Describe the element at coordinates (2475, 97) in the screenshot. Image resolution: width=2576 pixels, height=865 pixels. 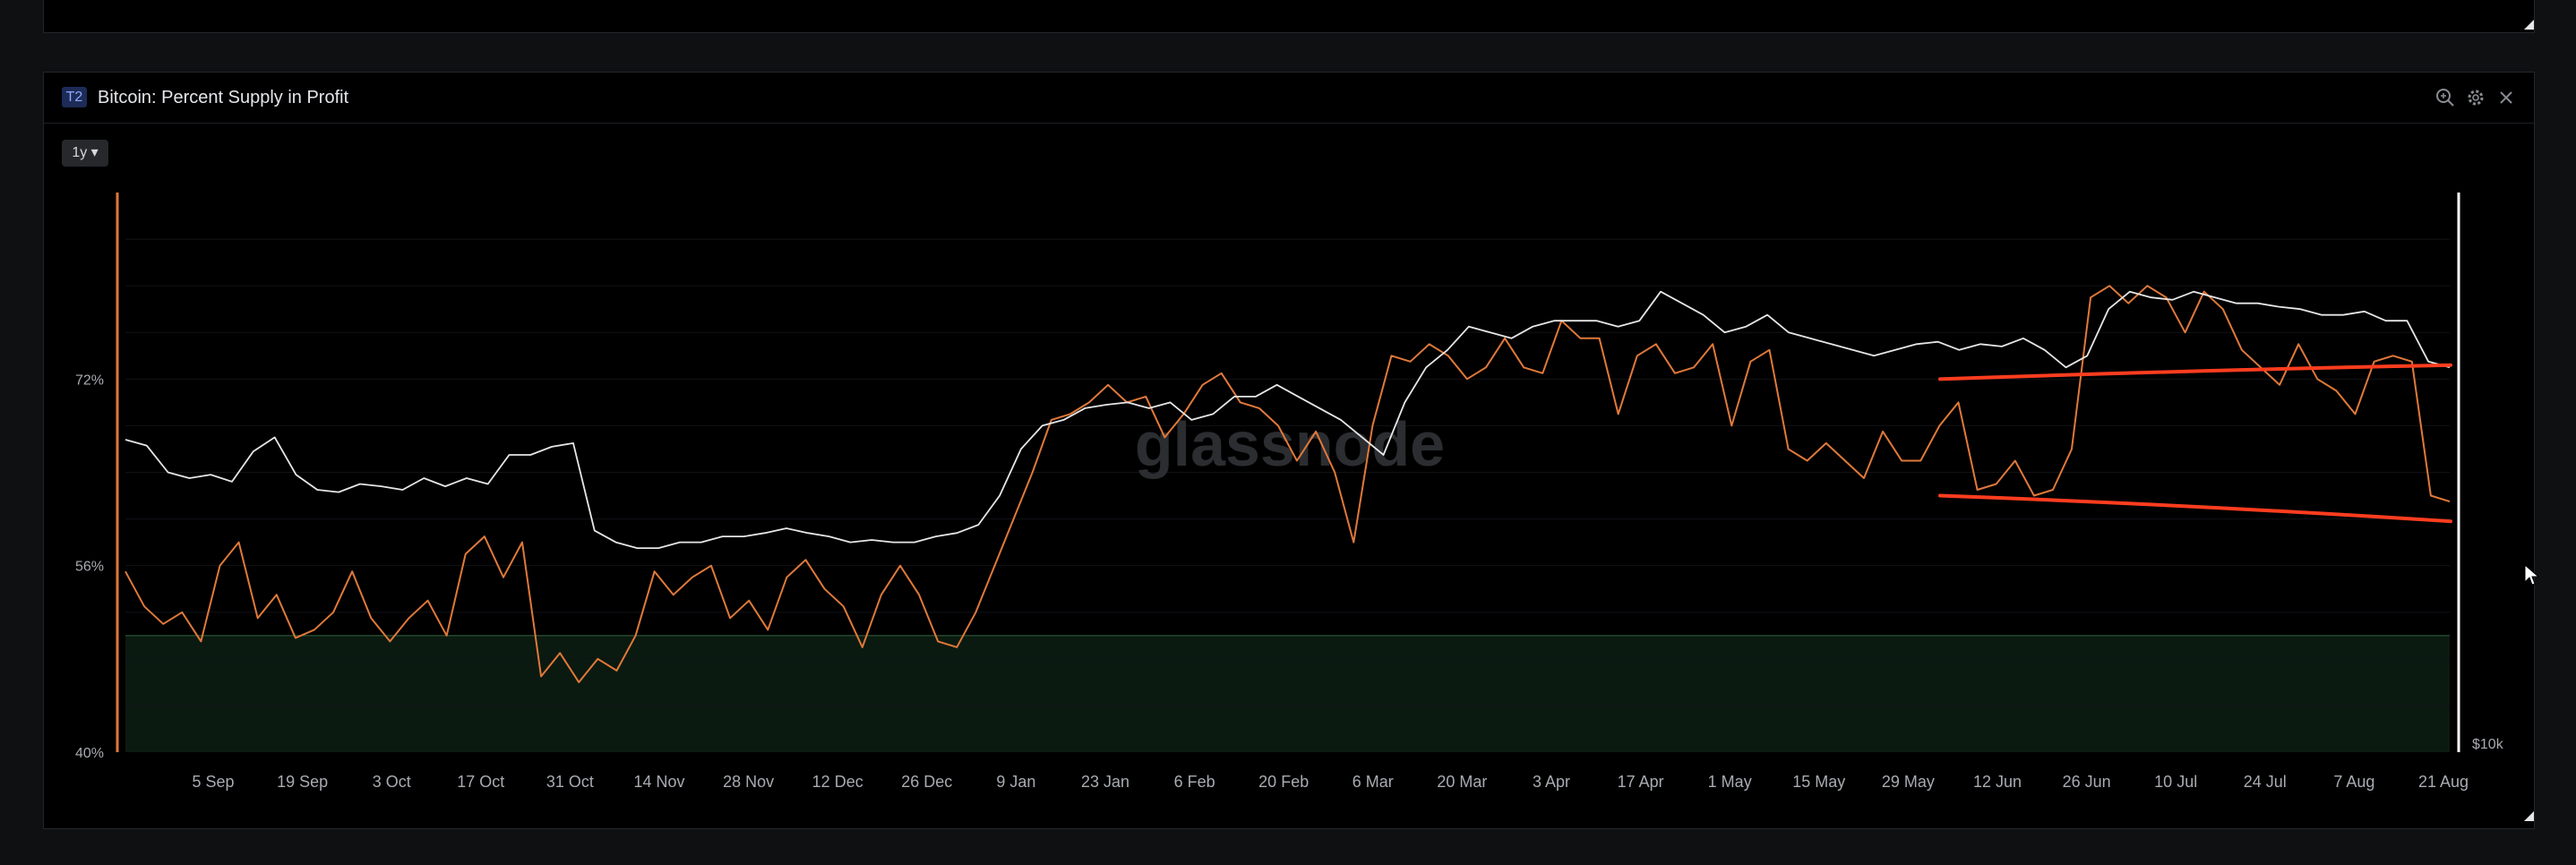
I see `settings-icon` at that location.